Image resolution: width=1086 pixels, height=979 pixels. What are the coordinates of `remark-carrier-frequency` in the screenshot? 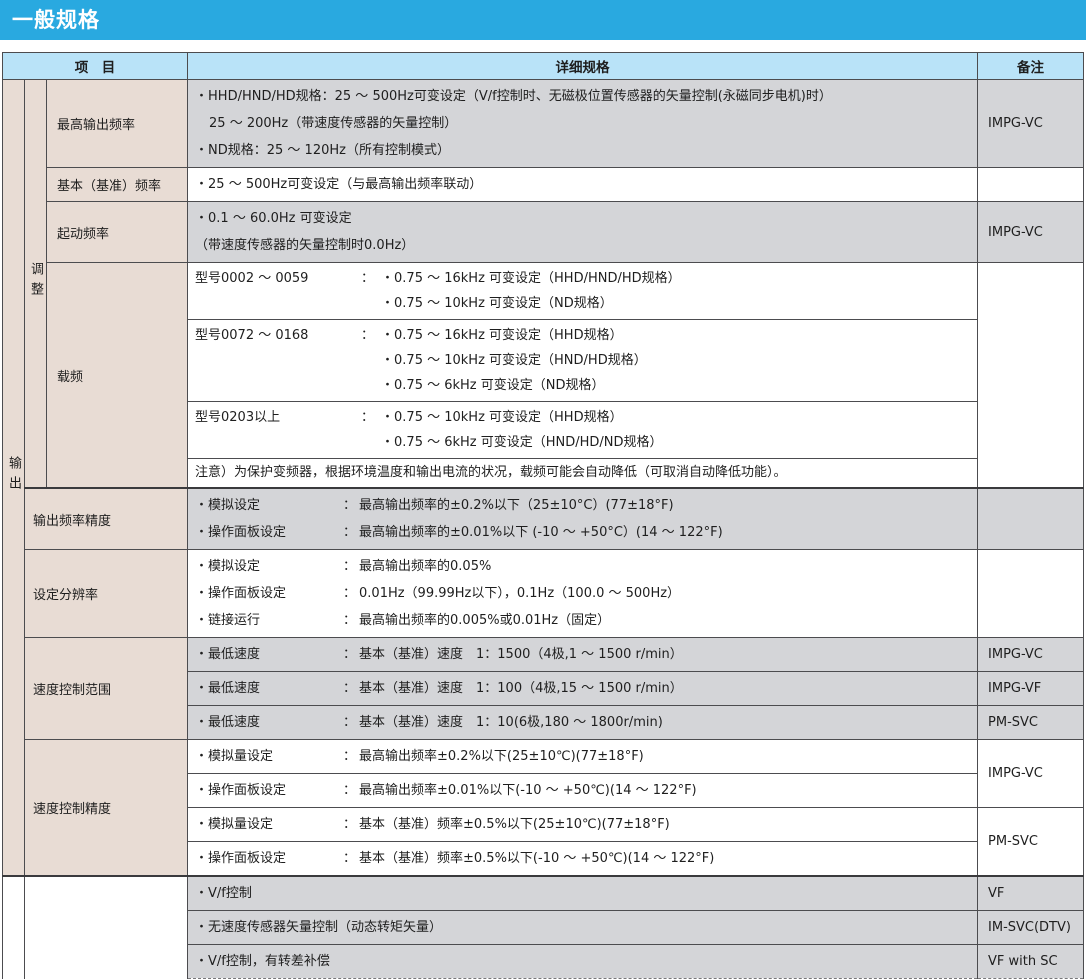 It's located at (1031, 375).